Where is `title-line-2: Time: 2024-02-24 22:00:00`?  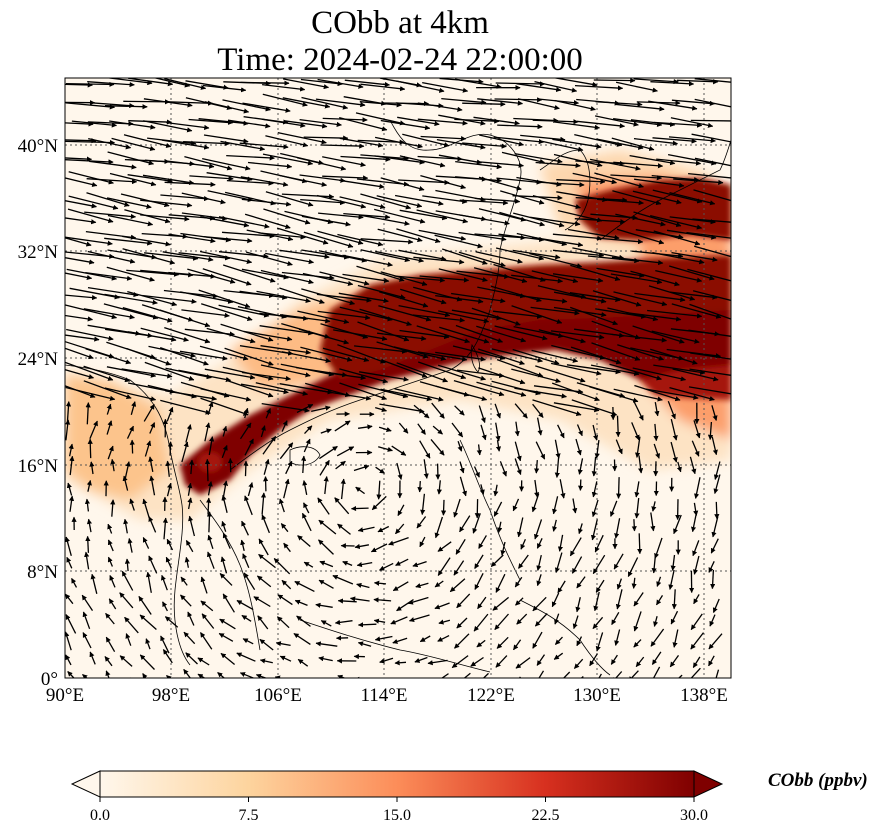
title-line-2: Time: 2024-02-24 22:00:00 is located at coordinates (400, 60).